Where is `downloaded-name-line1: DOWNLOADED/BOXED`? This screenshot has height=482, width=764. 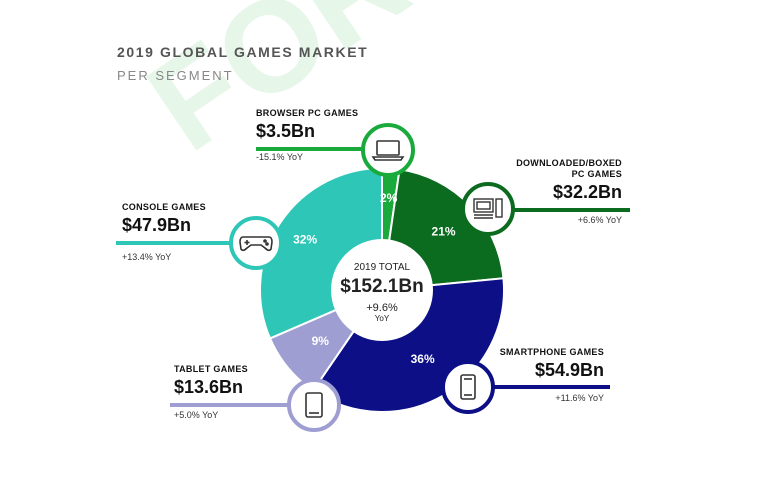 downloaded-name-line1: DOWNLOADED/BOXED is located at coordinates (569, 163).